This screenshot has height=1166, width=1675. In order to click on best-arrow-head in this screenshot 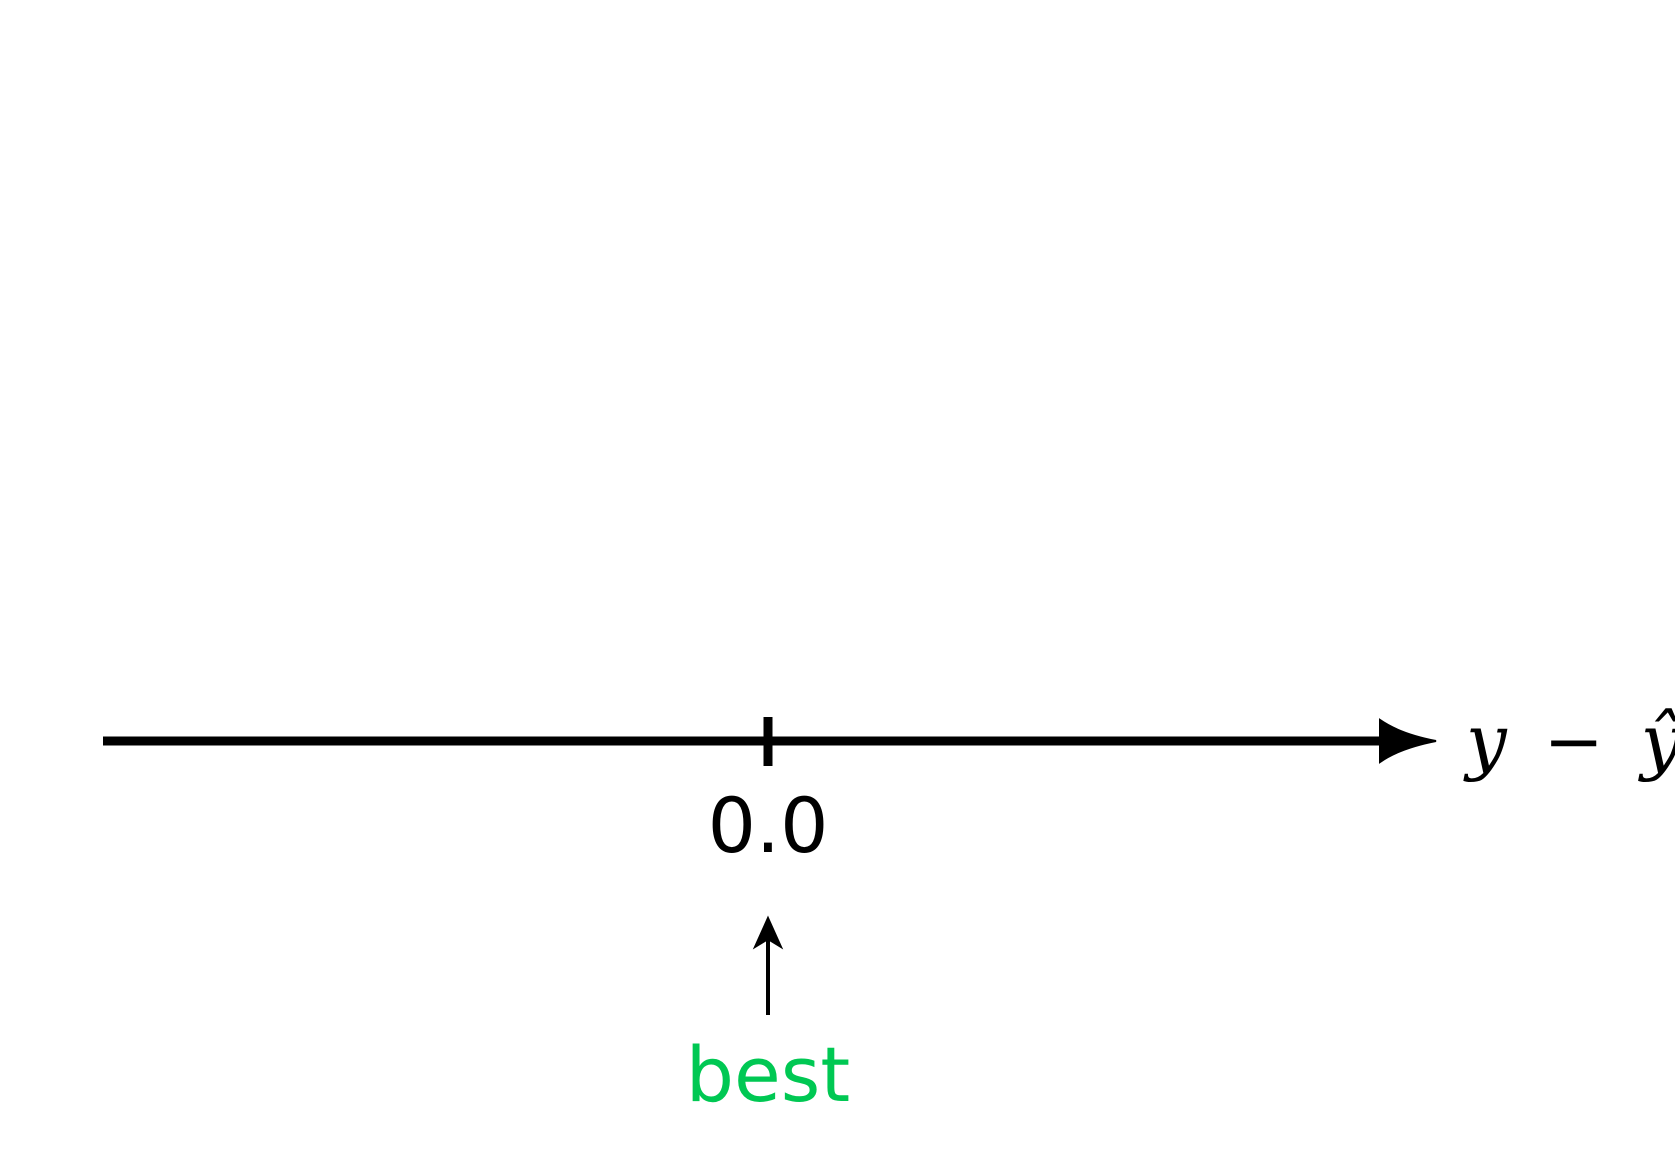, I will do `click(768, 932)`.